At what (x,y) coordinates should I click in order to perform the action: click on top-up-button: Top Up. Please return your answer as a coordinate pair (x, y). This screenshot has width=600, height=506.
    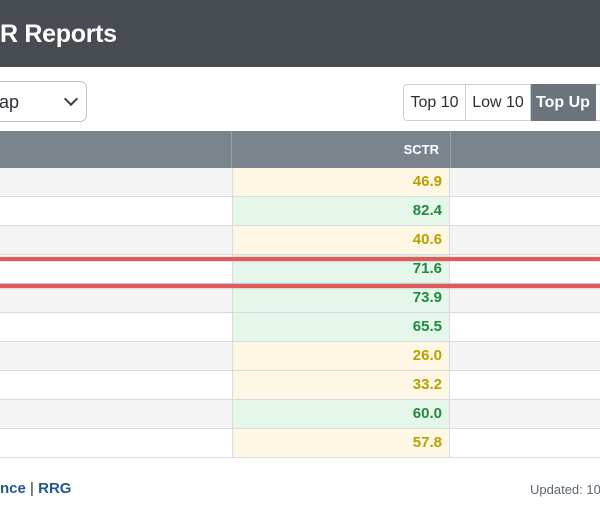
    Looking at the image, I should click on (563, 102).